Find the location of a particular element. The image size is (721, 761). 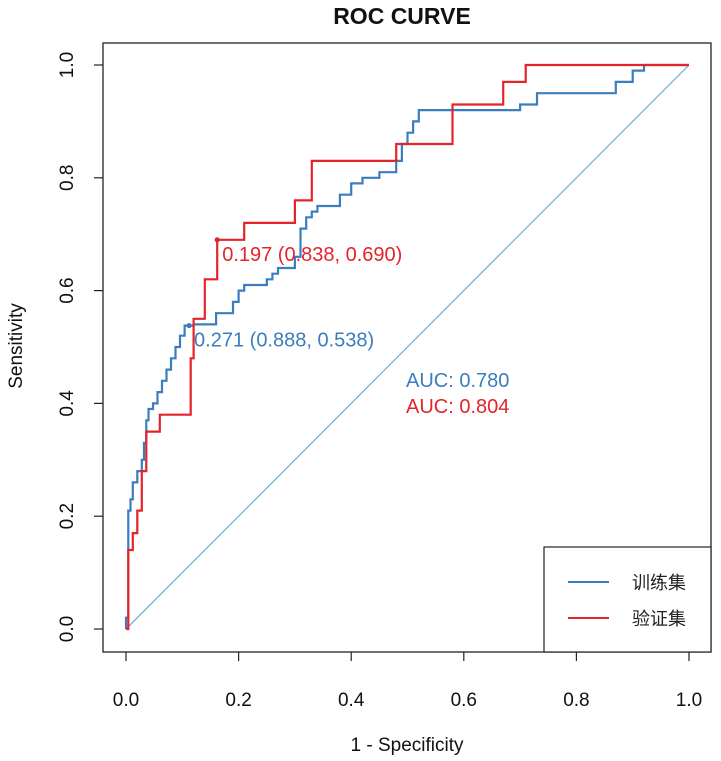

x-tick-label: 0.0 is located at coordinates (126, 700).